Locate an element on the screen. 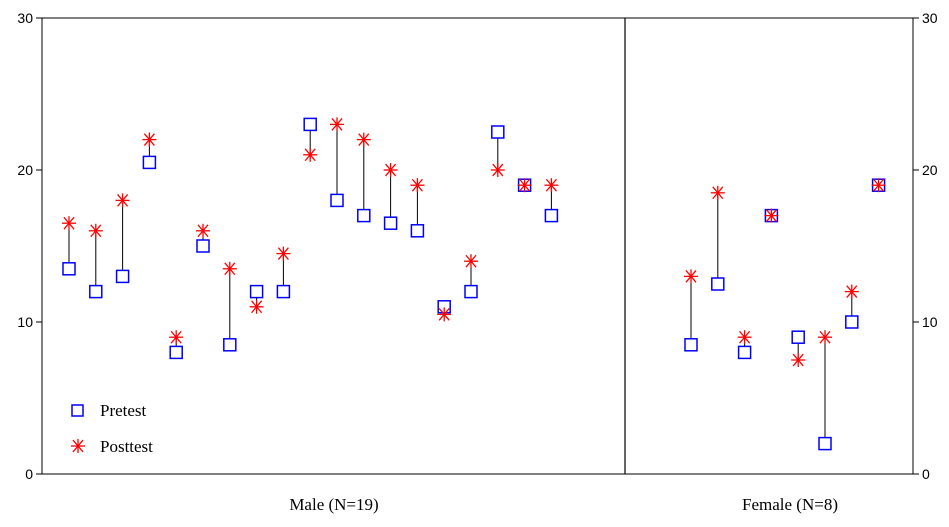 Image resolution: width=949 pixels, height=527 pixels. y-tick-label-right-20: 20 is located at coordinates (930, 170).